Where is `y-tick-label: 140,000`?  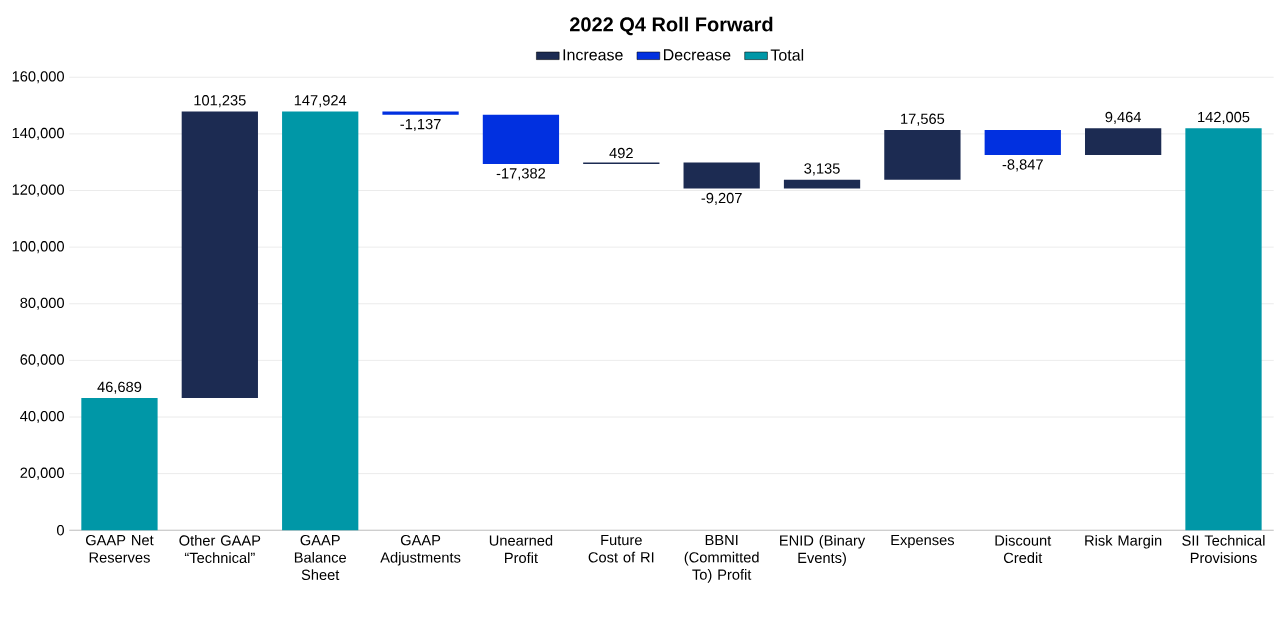 y-tick-label: 140,000 is located at coordinates (38, 133).